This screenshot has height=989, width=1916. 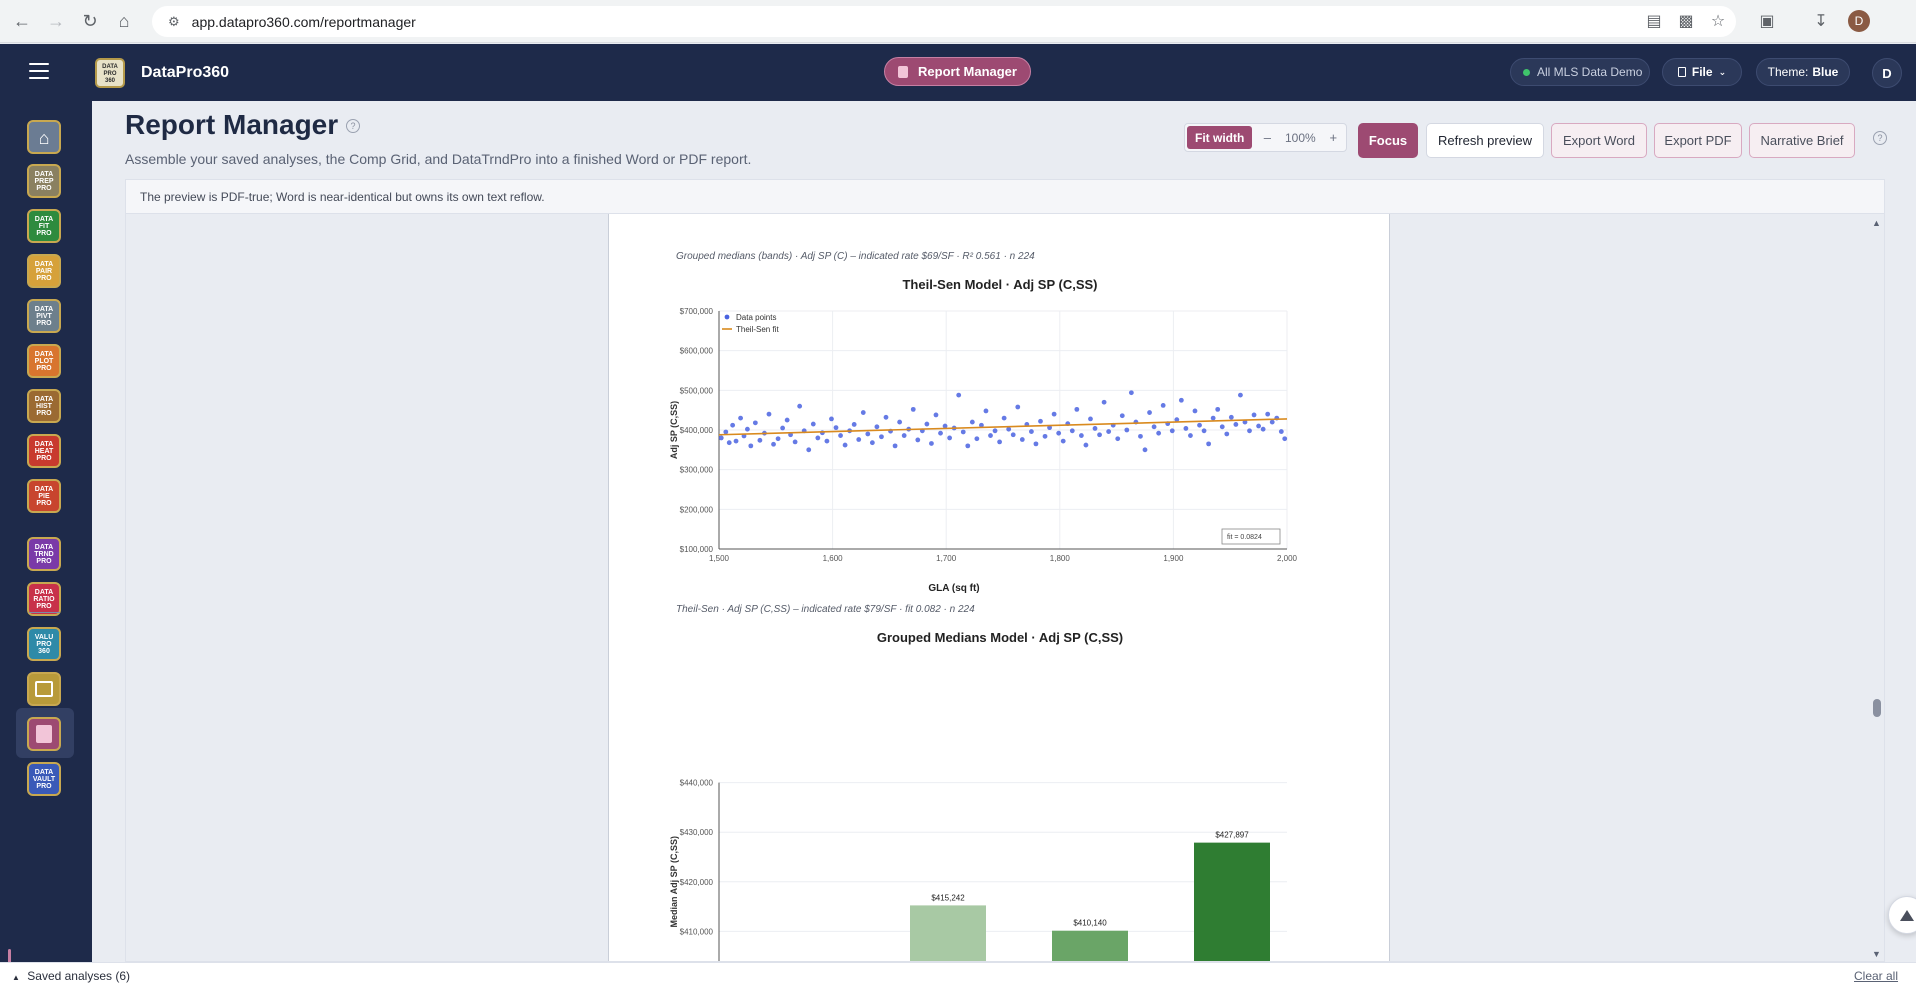 What do you see at coordinates (303, 21) in the screenshot?
I see `url-text: app.datapro360.com/reportmanager` at bounding box center [303, 21].